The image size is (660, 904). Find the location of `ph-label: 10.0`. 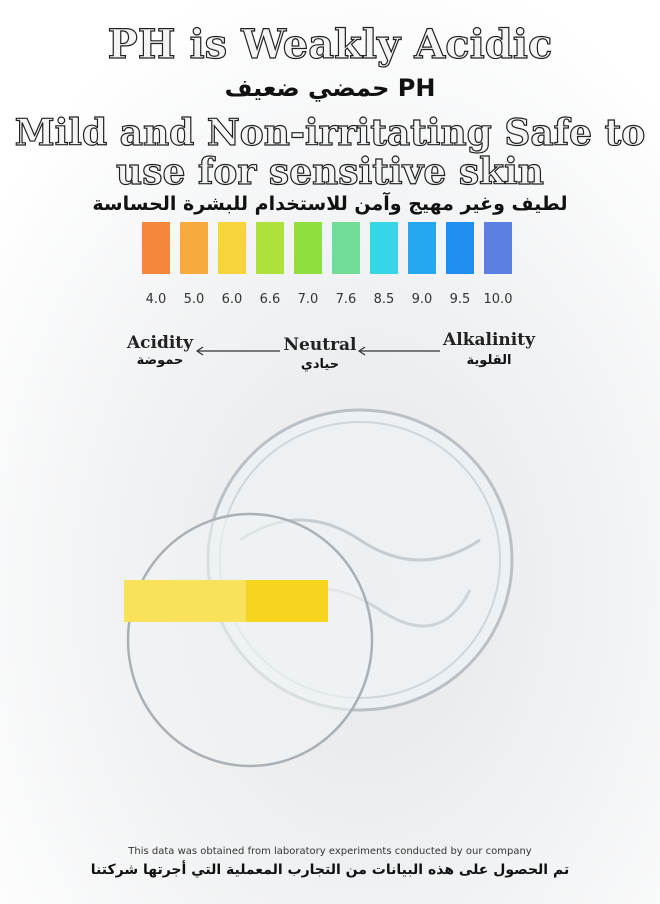

ph-label: 10.0 is located at coordinates (498, 299).